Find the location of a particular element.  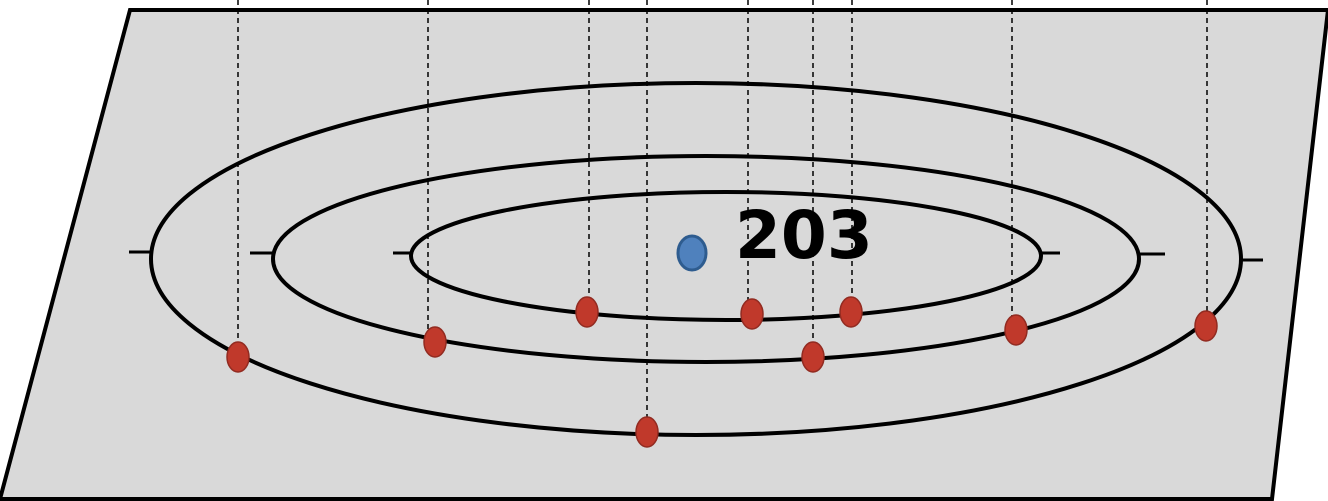

contour-ring-inner is located at coordinates (726, 256).